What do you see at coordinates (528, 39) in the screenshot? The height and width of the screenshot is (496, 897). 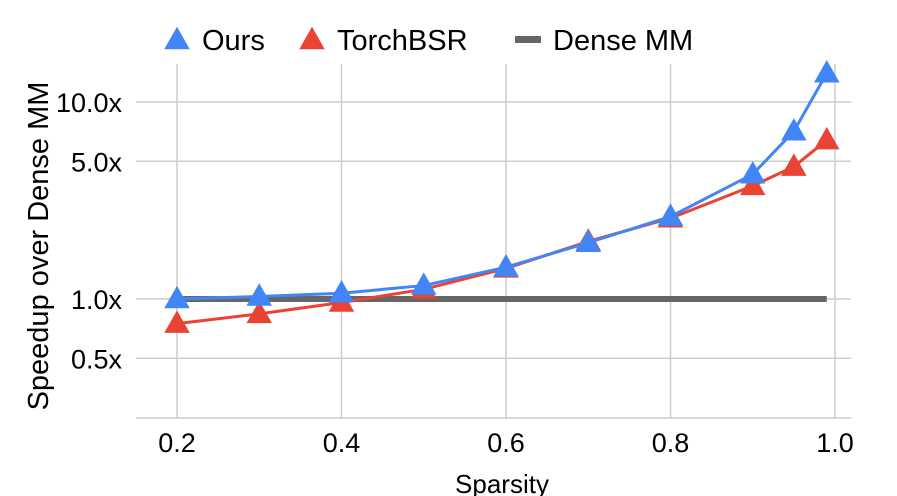 I see `legend-swatch-dense-mm` at bounding box center [528, 39].